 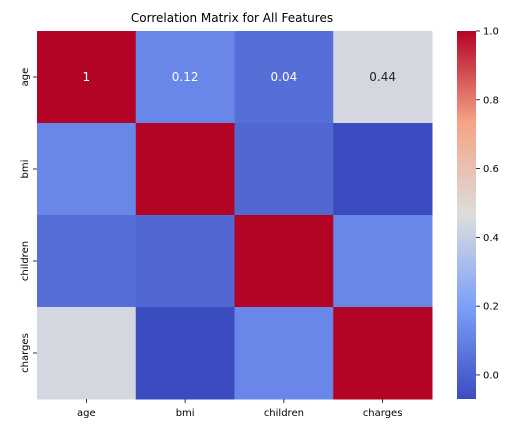 I want to click on colorbar-tick-label: 0.6, so click(x=491, y=169).